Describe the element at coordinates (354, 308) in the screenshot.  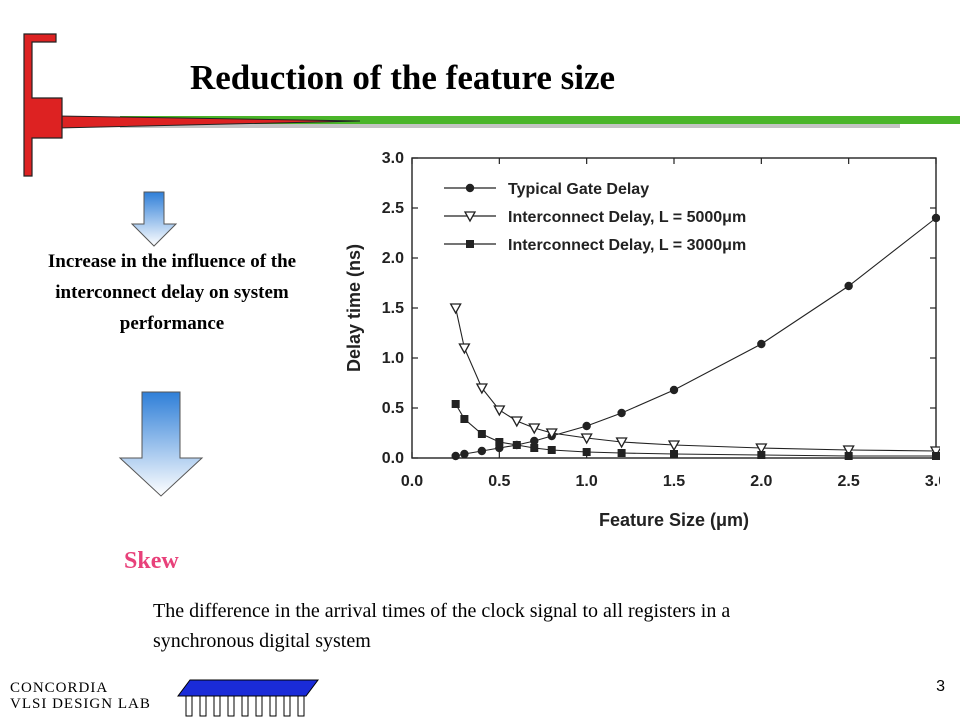
I see `y-axis-label: Delay time (ns)` at that location.